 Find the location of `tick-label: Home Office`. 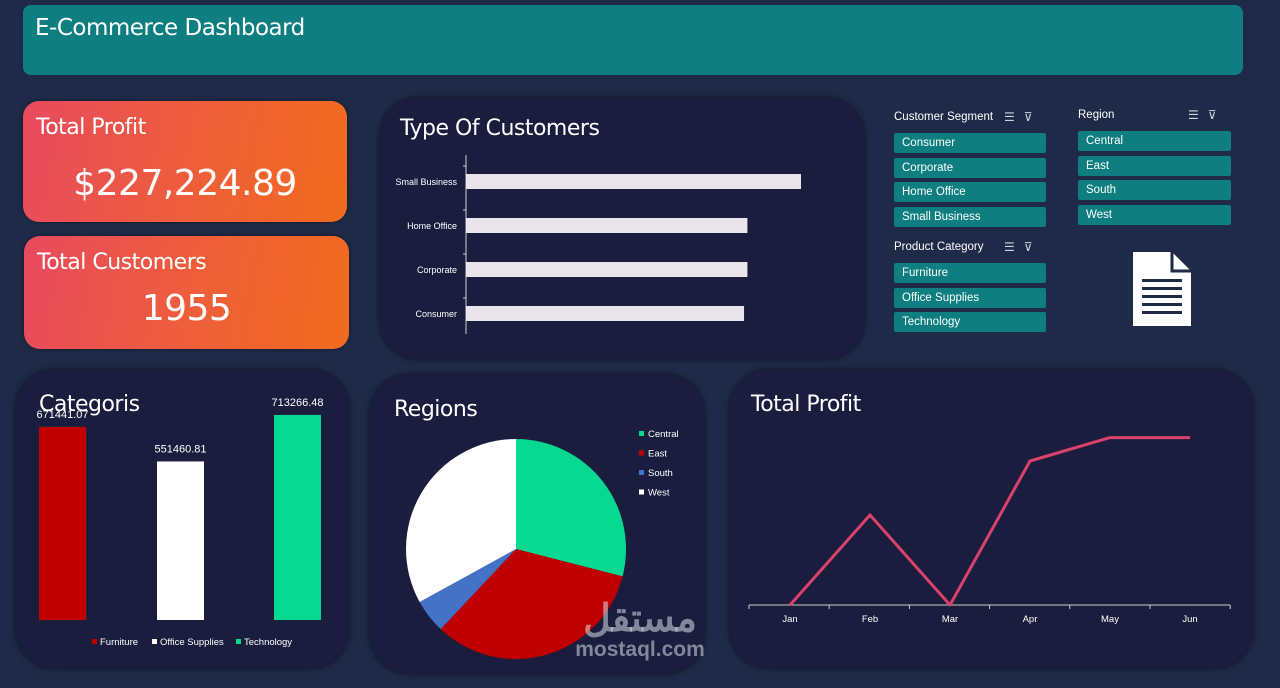

tick-label: Home Office is located at coordinates (432, 226).